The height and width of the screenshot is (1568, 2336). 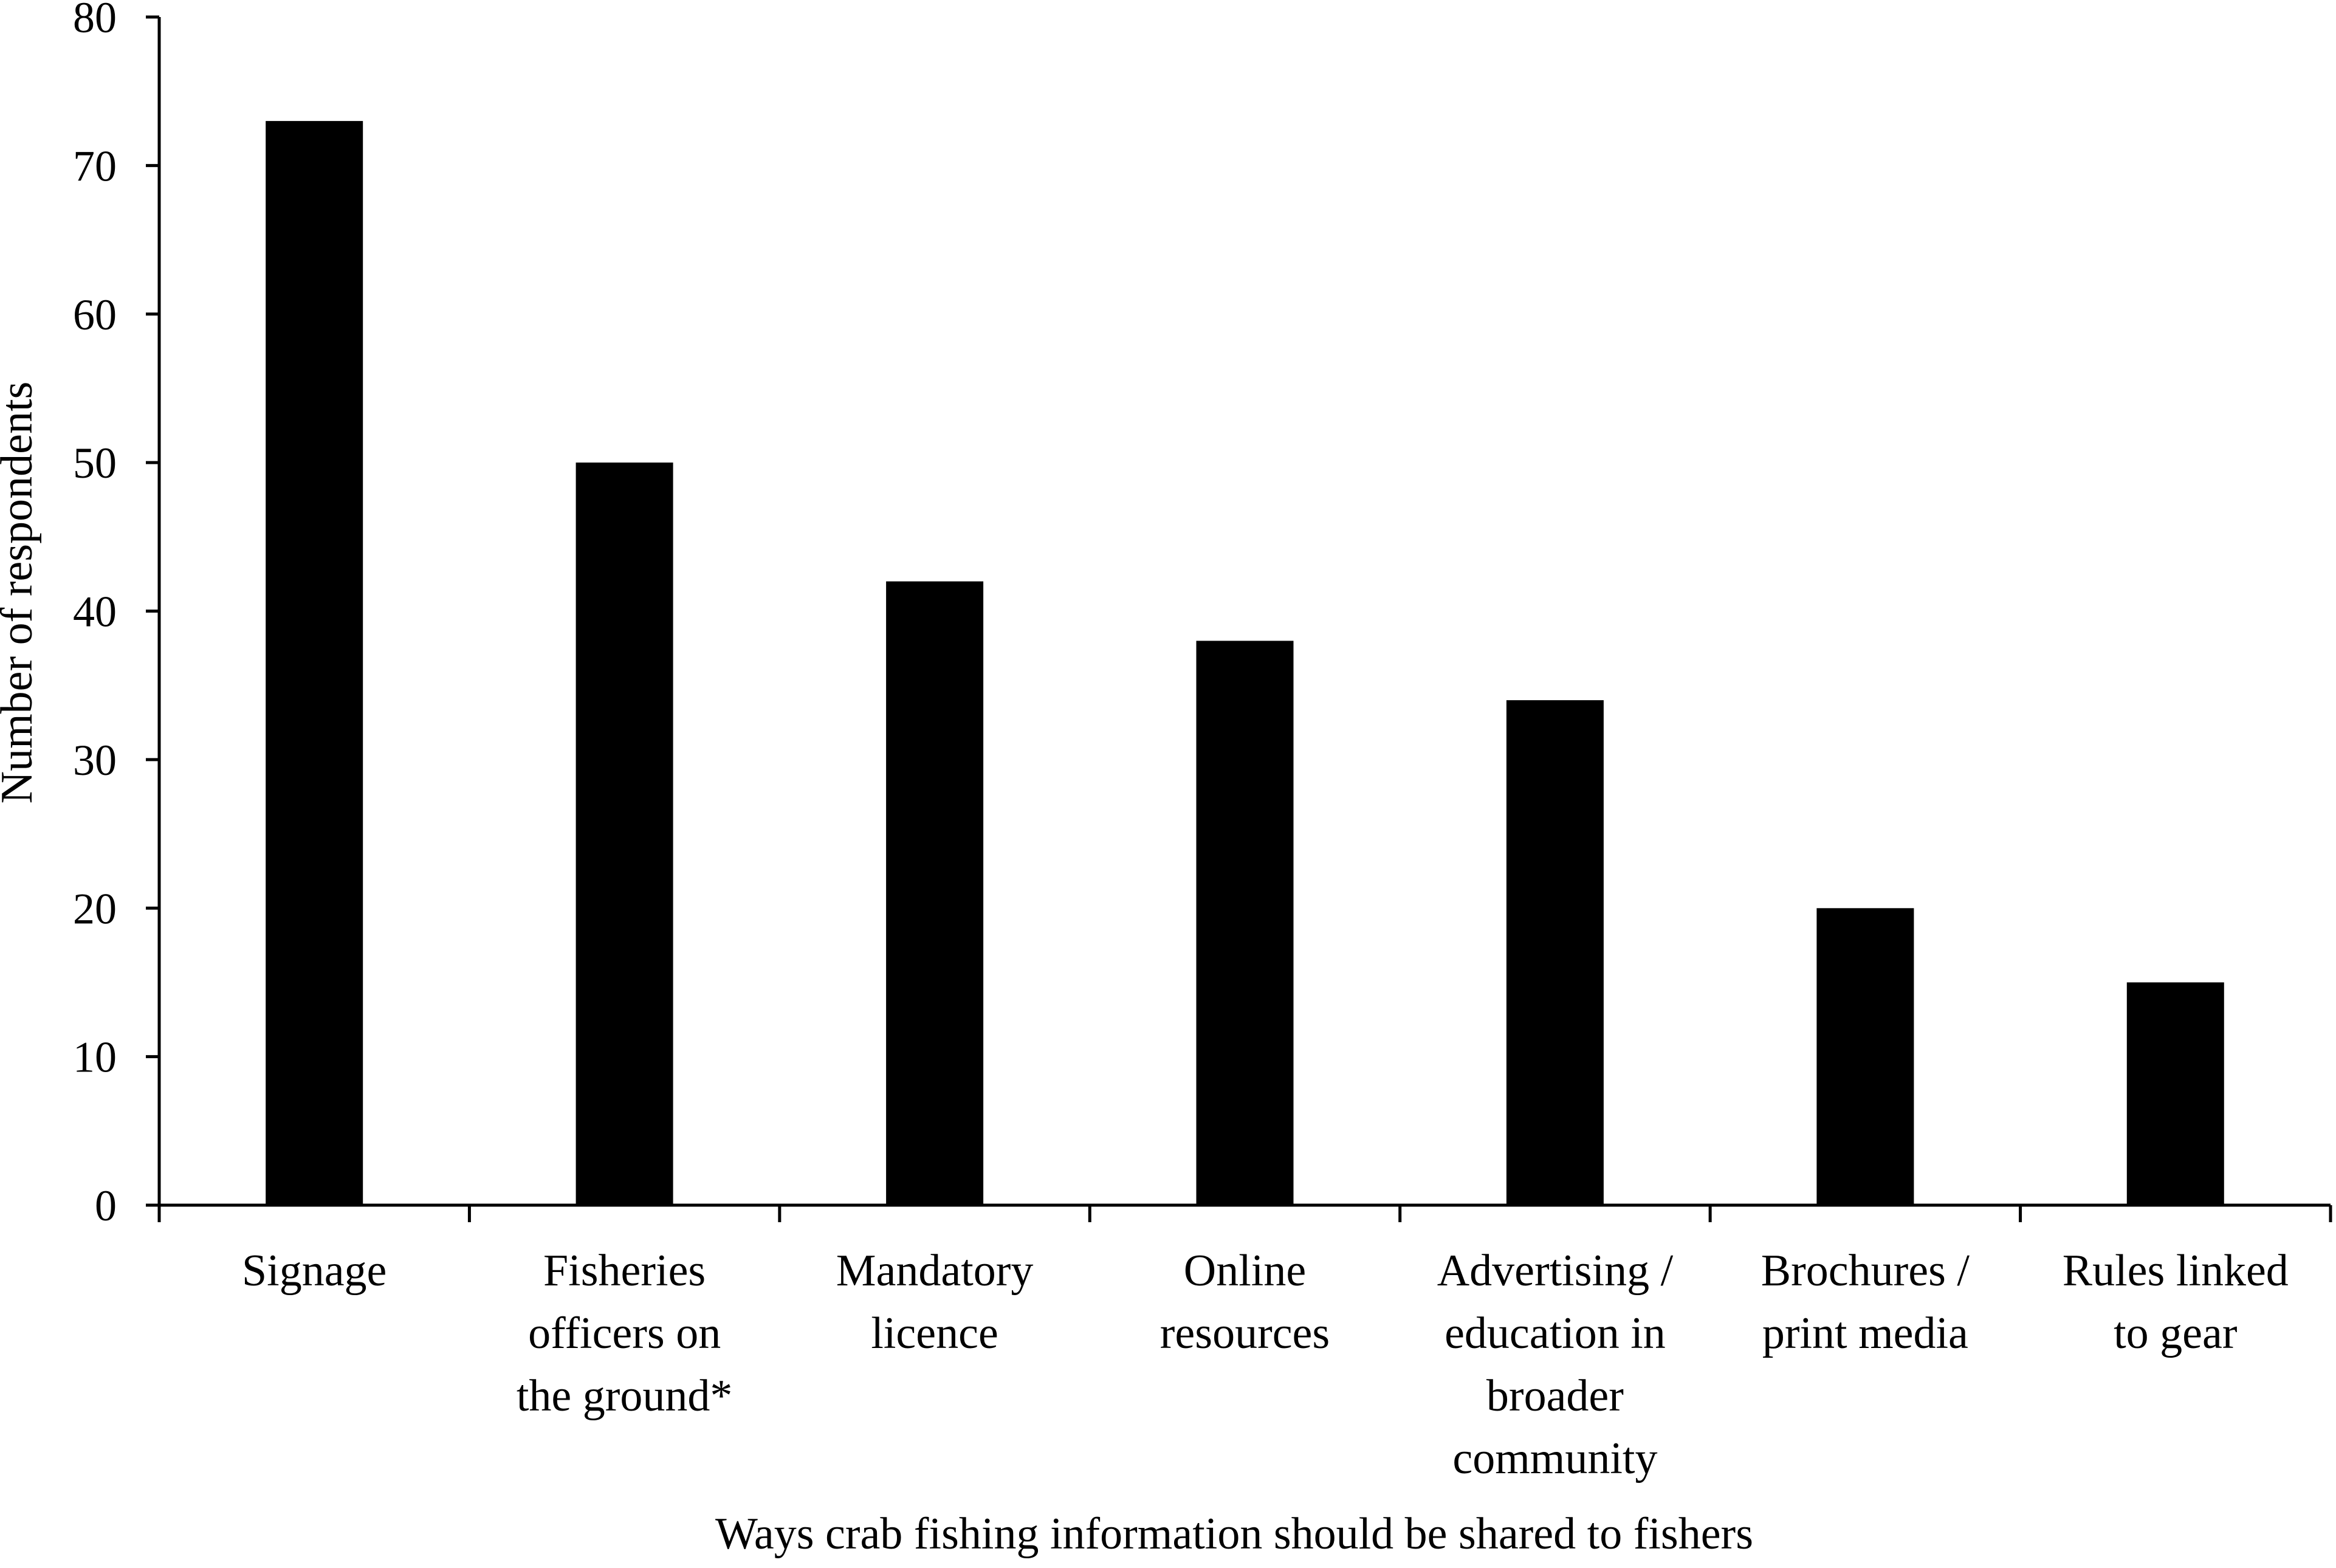 I want to click on y-tick-label-1: 10, so click(x=95, y=1057).